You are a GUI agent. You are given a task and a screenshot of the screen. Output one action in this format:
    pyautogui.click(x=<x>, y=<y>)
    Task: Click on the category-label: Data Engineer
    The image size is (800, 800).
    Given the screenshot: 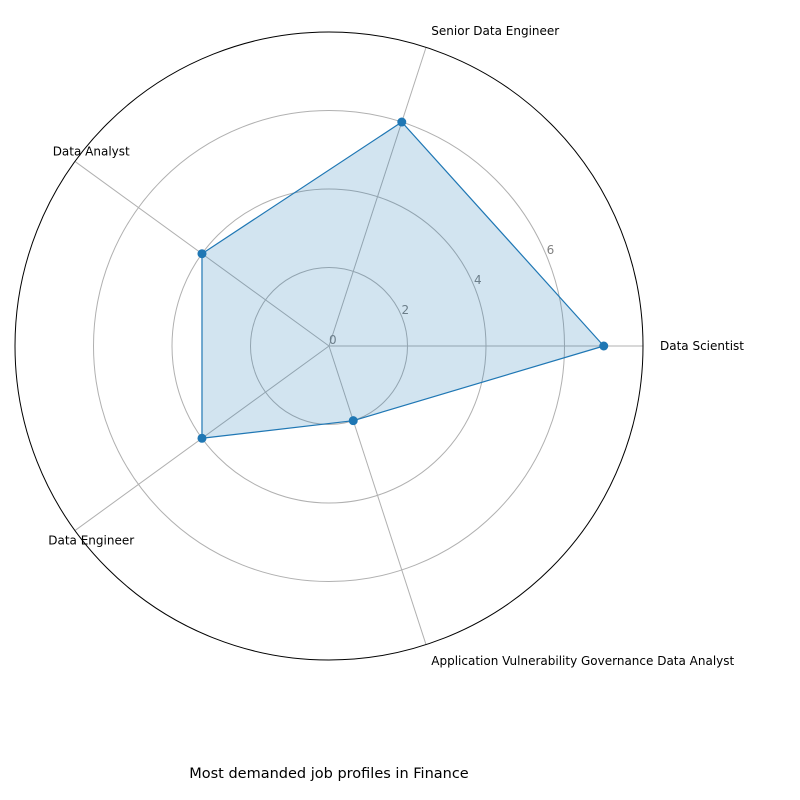 What is the action you would take?
    pyautogui.click(x=91, y=541)
    